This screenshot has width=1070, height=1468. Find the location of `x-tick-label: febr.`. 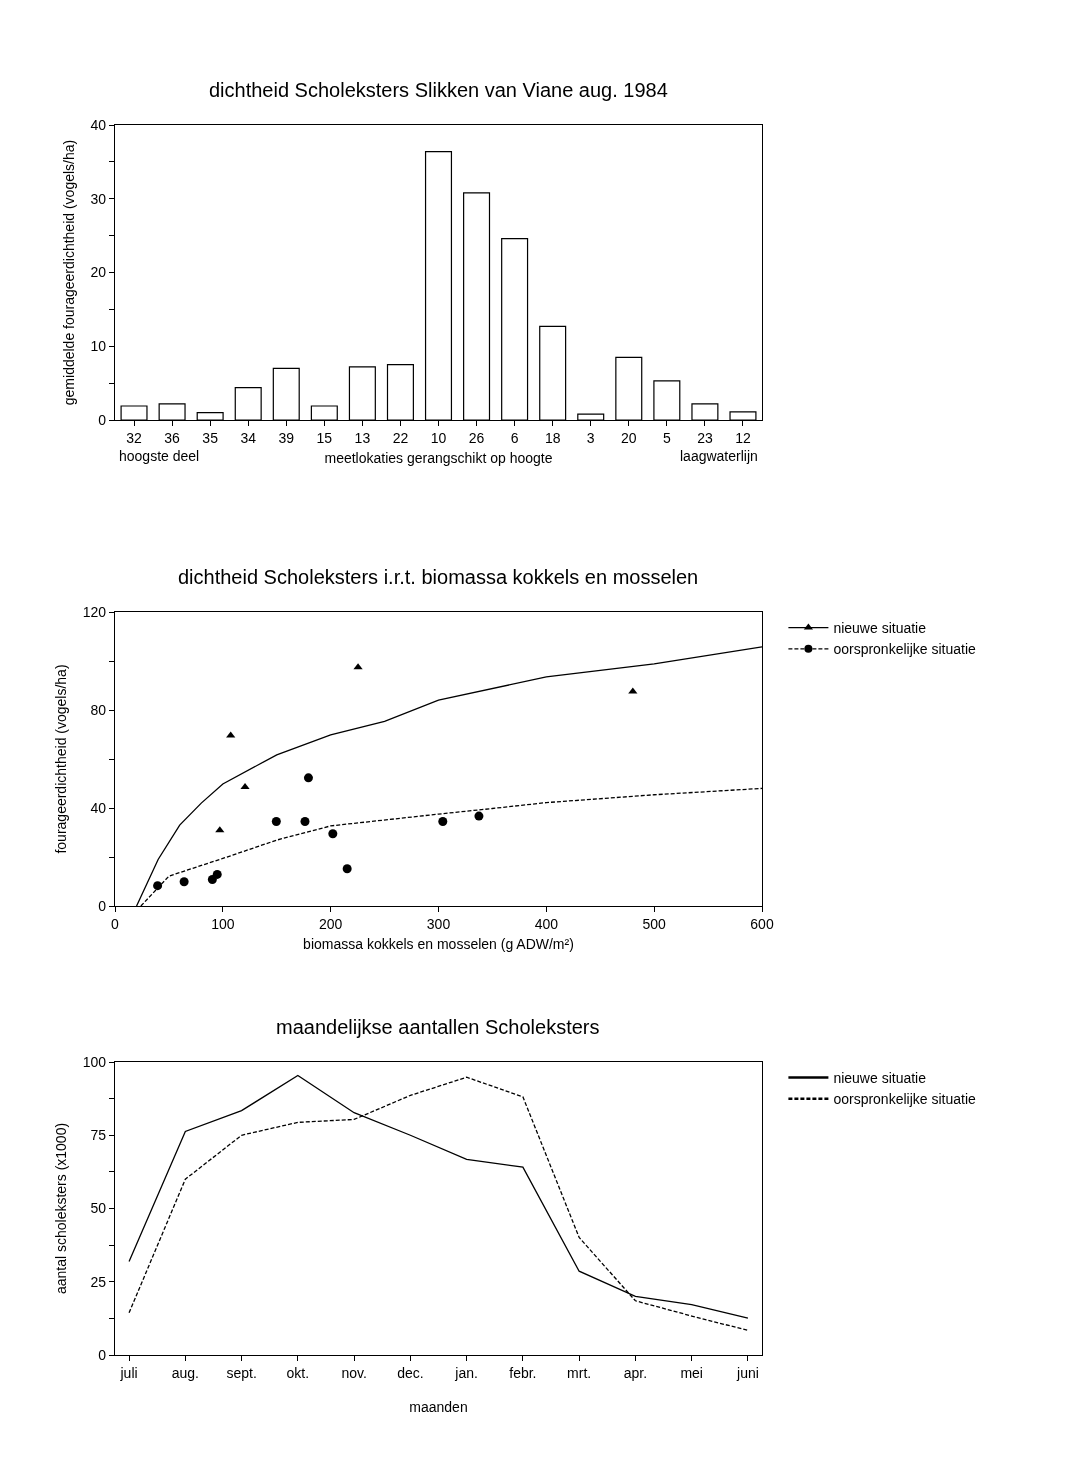

x-tick-label: febr. is located at coordinates (523, 1372).